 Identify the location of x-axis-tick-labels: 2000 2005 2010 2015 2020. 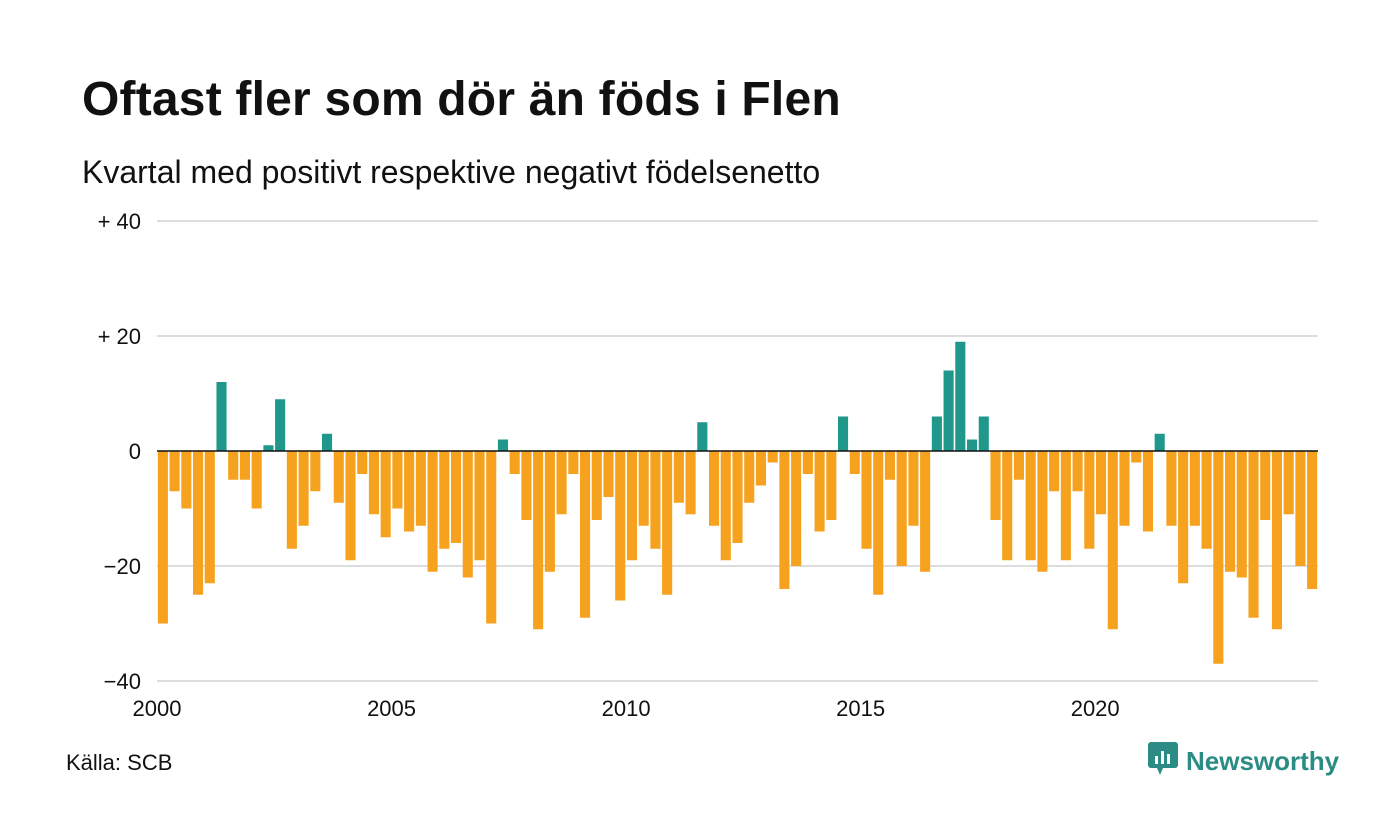
(626, 708).